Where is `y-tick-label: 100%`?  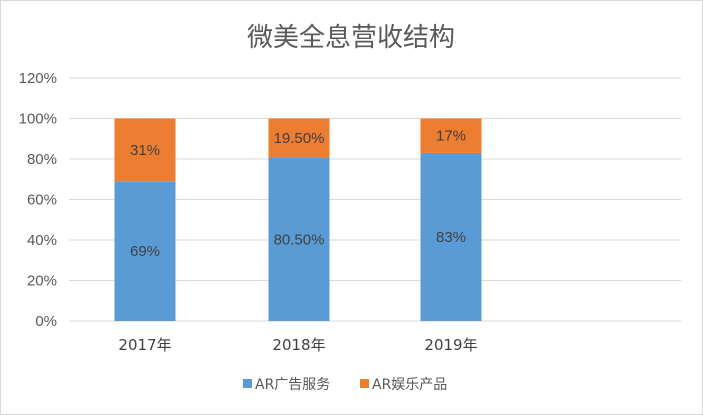
y-tick-label: 100% is located at coordinates (38, 119).